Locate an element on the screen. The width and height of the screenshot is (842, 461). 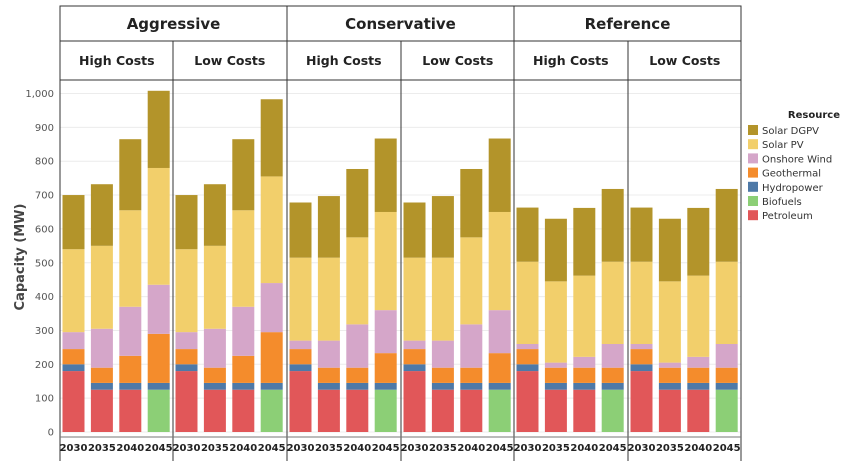
y-tick-label: 500 is located at coordinates (44, 263).